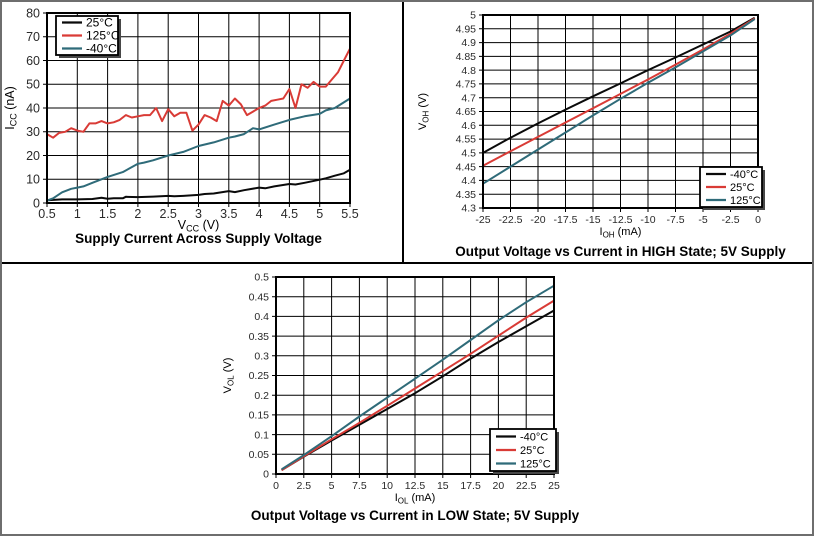  Describe the element at coordinates (261, 317) in the screenshot. I see `y-tick-label: 0.4` at that location.